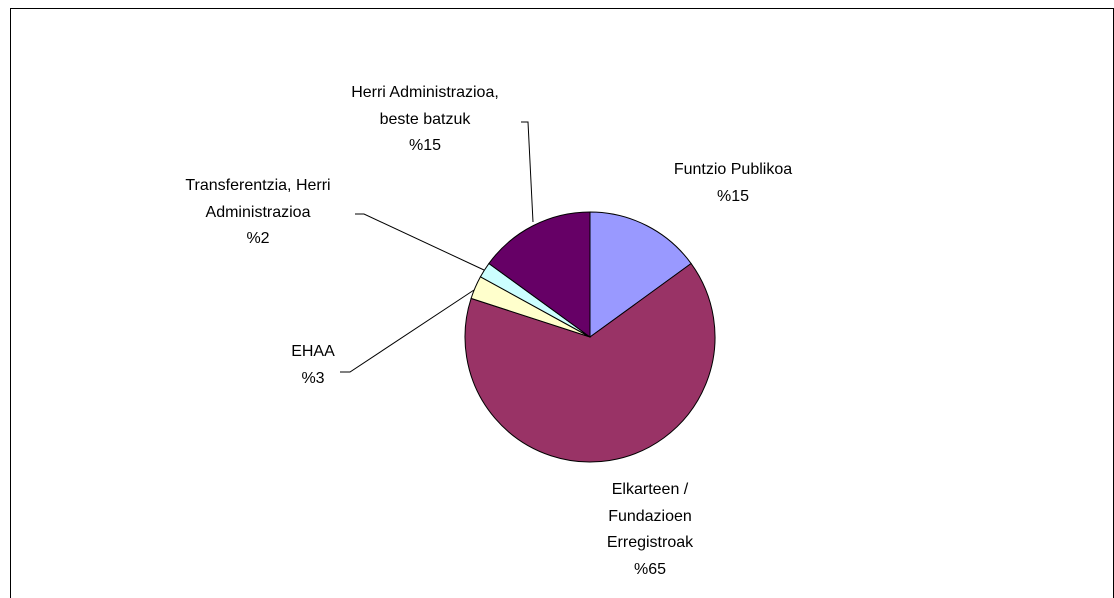 The height and width of the screenshot is (598, 1114). What do you see at coordinates (258, 199) in the screenshot?
I see `slice-name: Transferentzia, Herri Administrazioa` at bounding box center [258, 199].